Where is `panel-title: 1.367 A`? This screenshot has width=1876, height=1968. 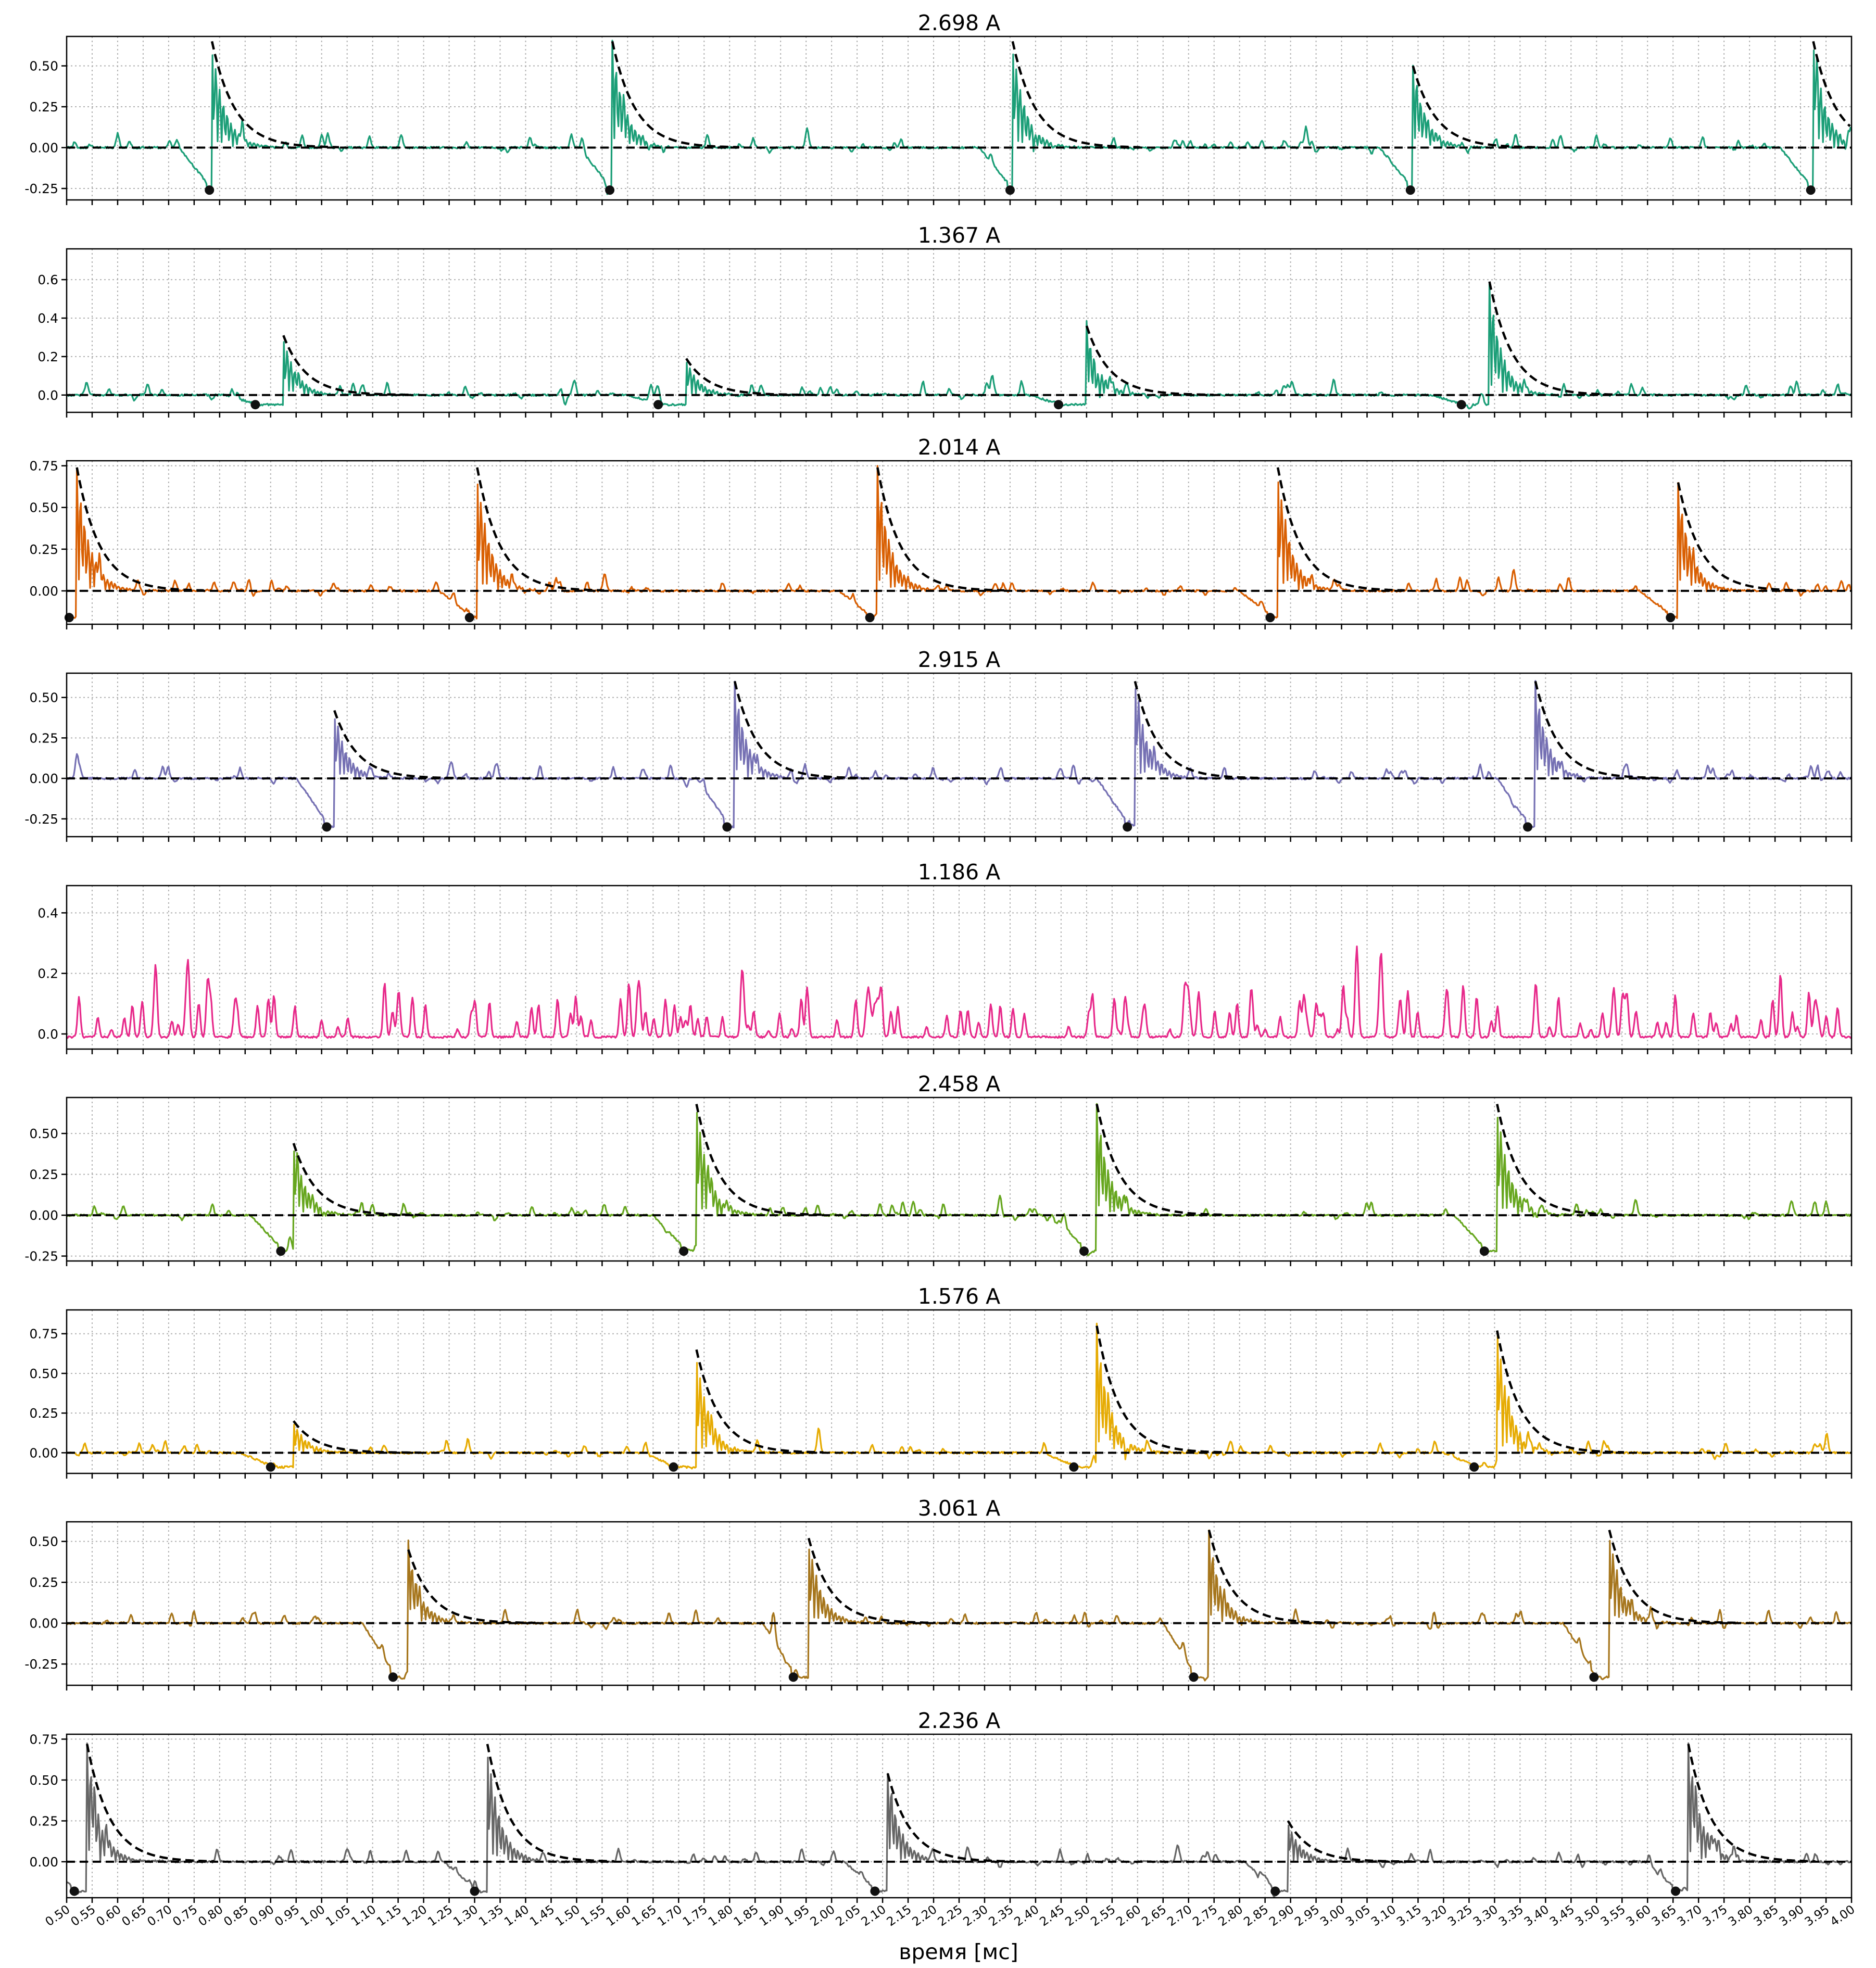 panel-title: 1.367 A is located at coordinates (959, 235).